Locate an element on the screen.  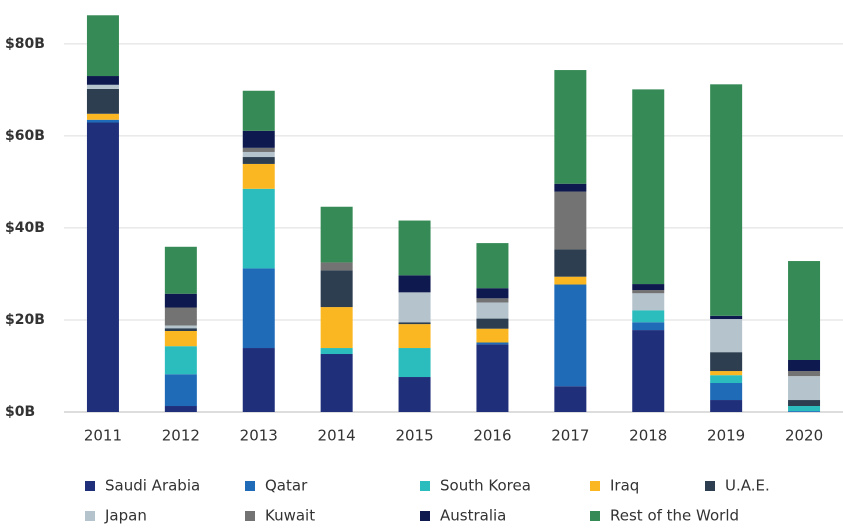
y-tick-label: $60B is located at coordinates (25, 136).